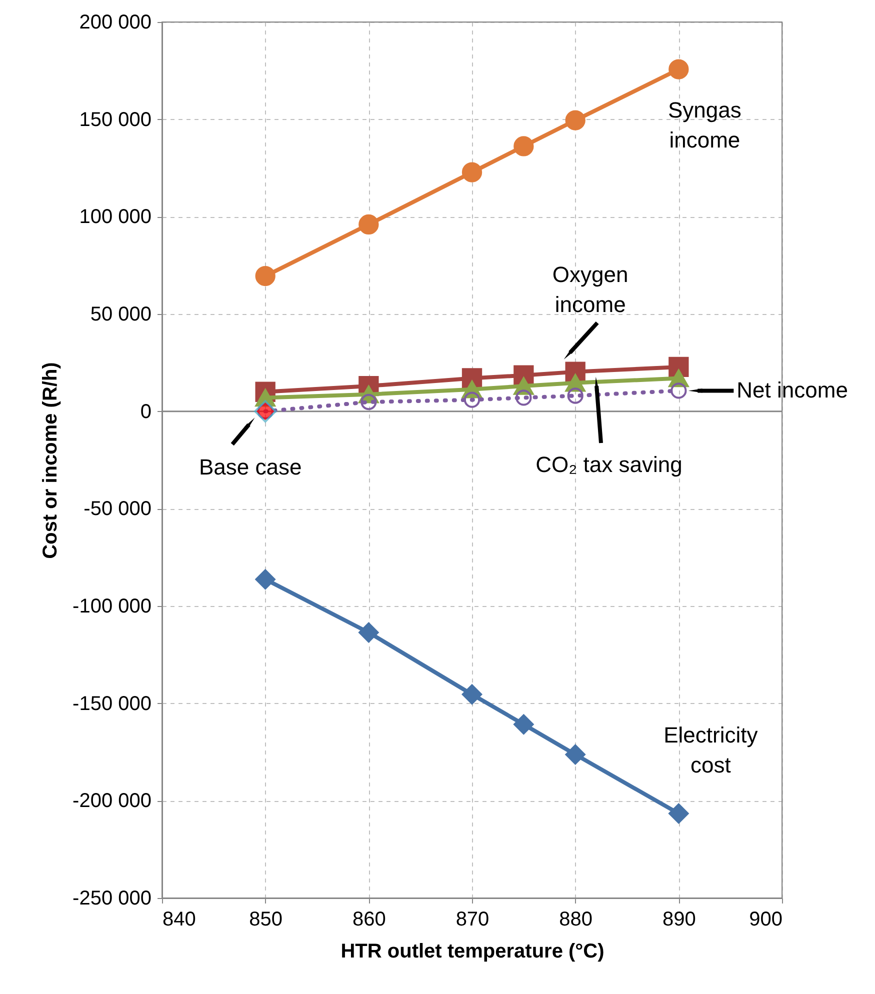 The width and height of the screenshot is (875, 994). What do you see at coordinates (112, 607) in the screenshot?
I see `y-tick-label: -100 000` at bounding box center [112, 607].